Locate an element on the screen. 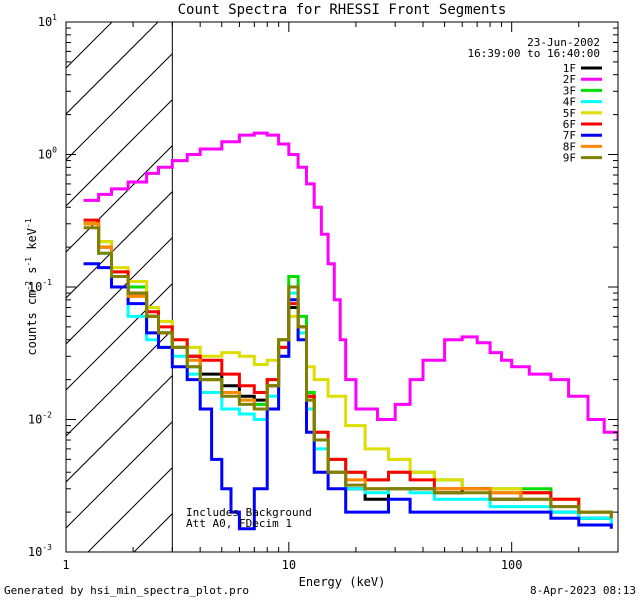 This screenshot has width=640, height=600. y-axis-label-mid: s is located at coordinates (32, 274).